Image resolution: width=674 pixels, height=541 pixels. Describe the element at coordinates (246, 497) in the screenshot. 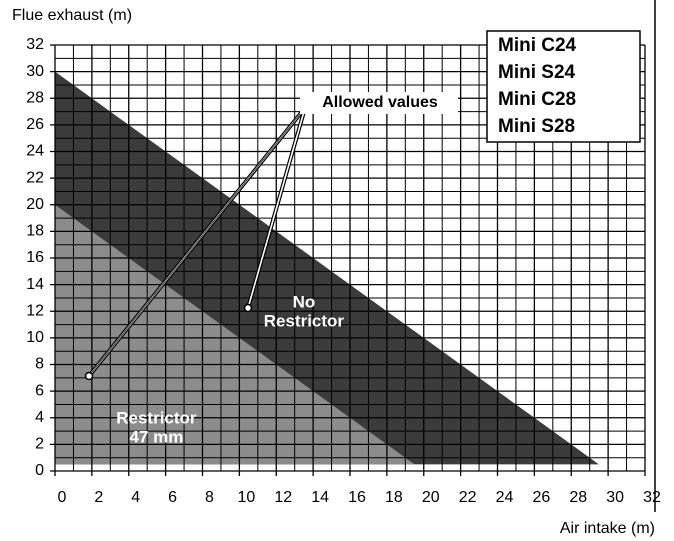

I see `x-tick-label: 10` at that location.